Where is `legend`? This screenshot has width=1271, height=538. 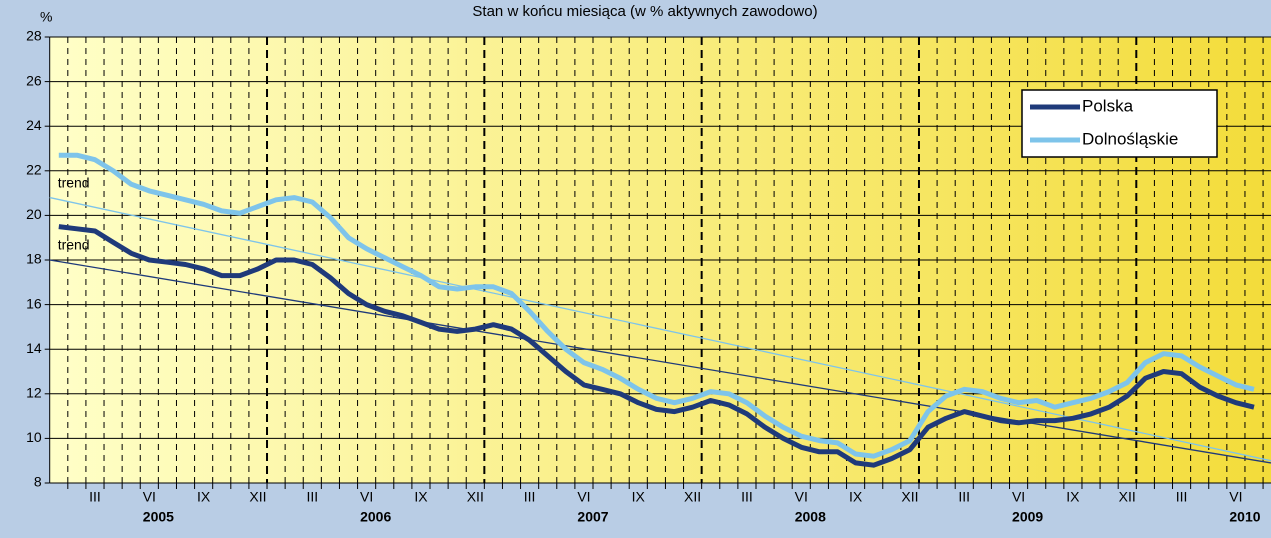
legend is located at coordinates (1119, 123).